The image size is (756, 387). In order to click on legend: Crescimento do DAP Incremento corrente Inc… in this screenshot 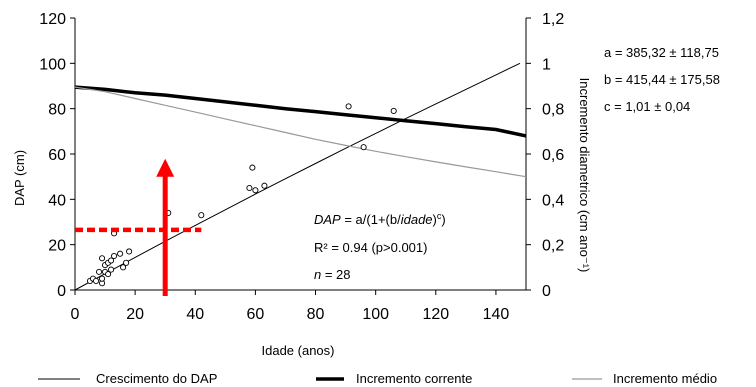, I will do `click(377, 378)`.